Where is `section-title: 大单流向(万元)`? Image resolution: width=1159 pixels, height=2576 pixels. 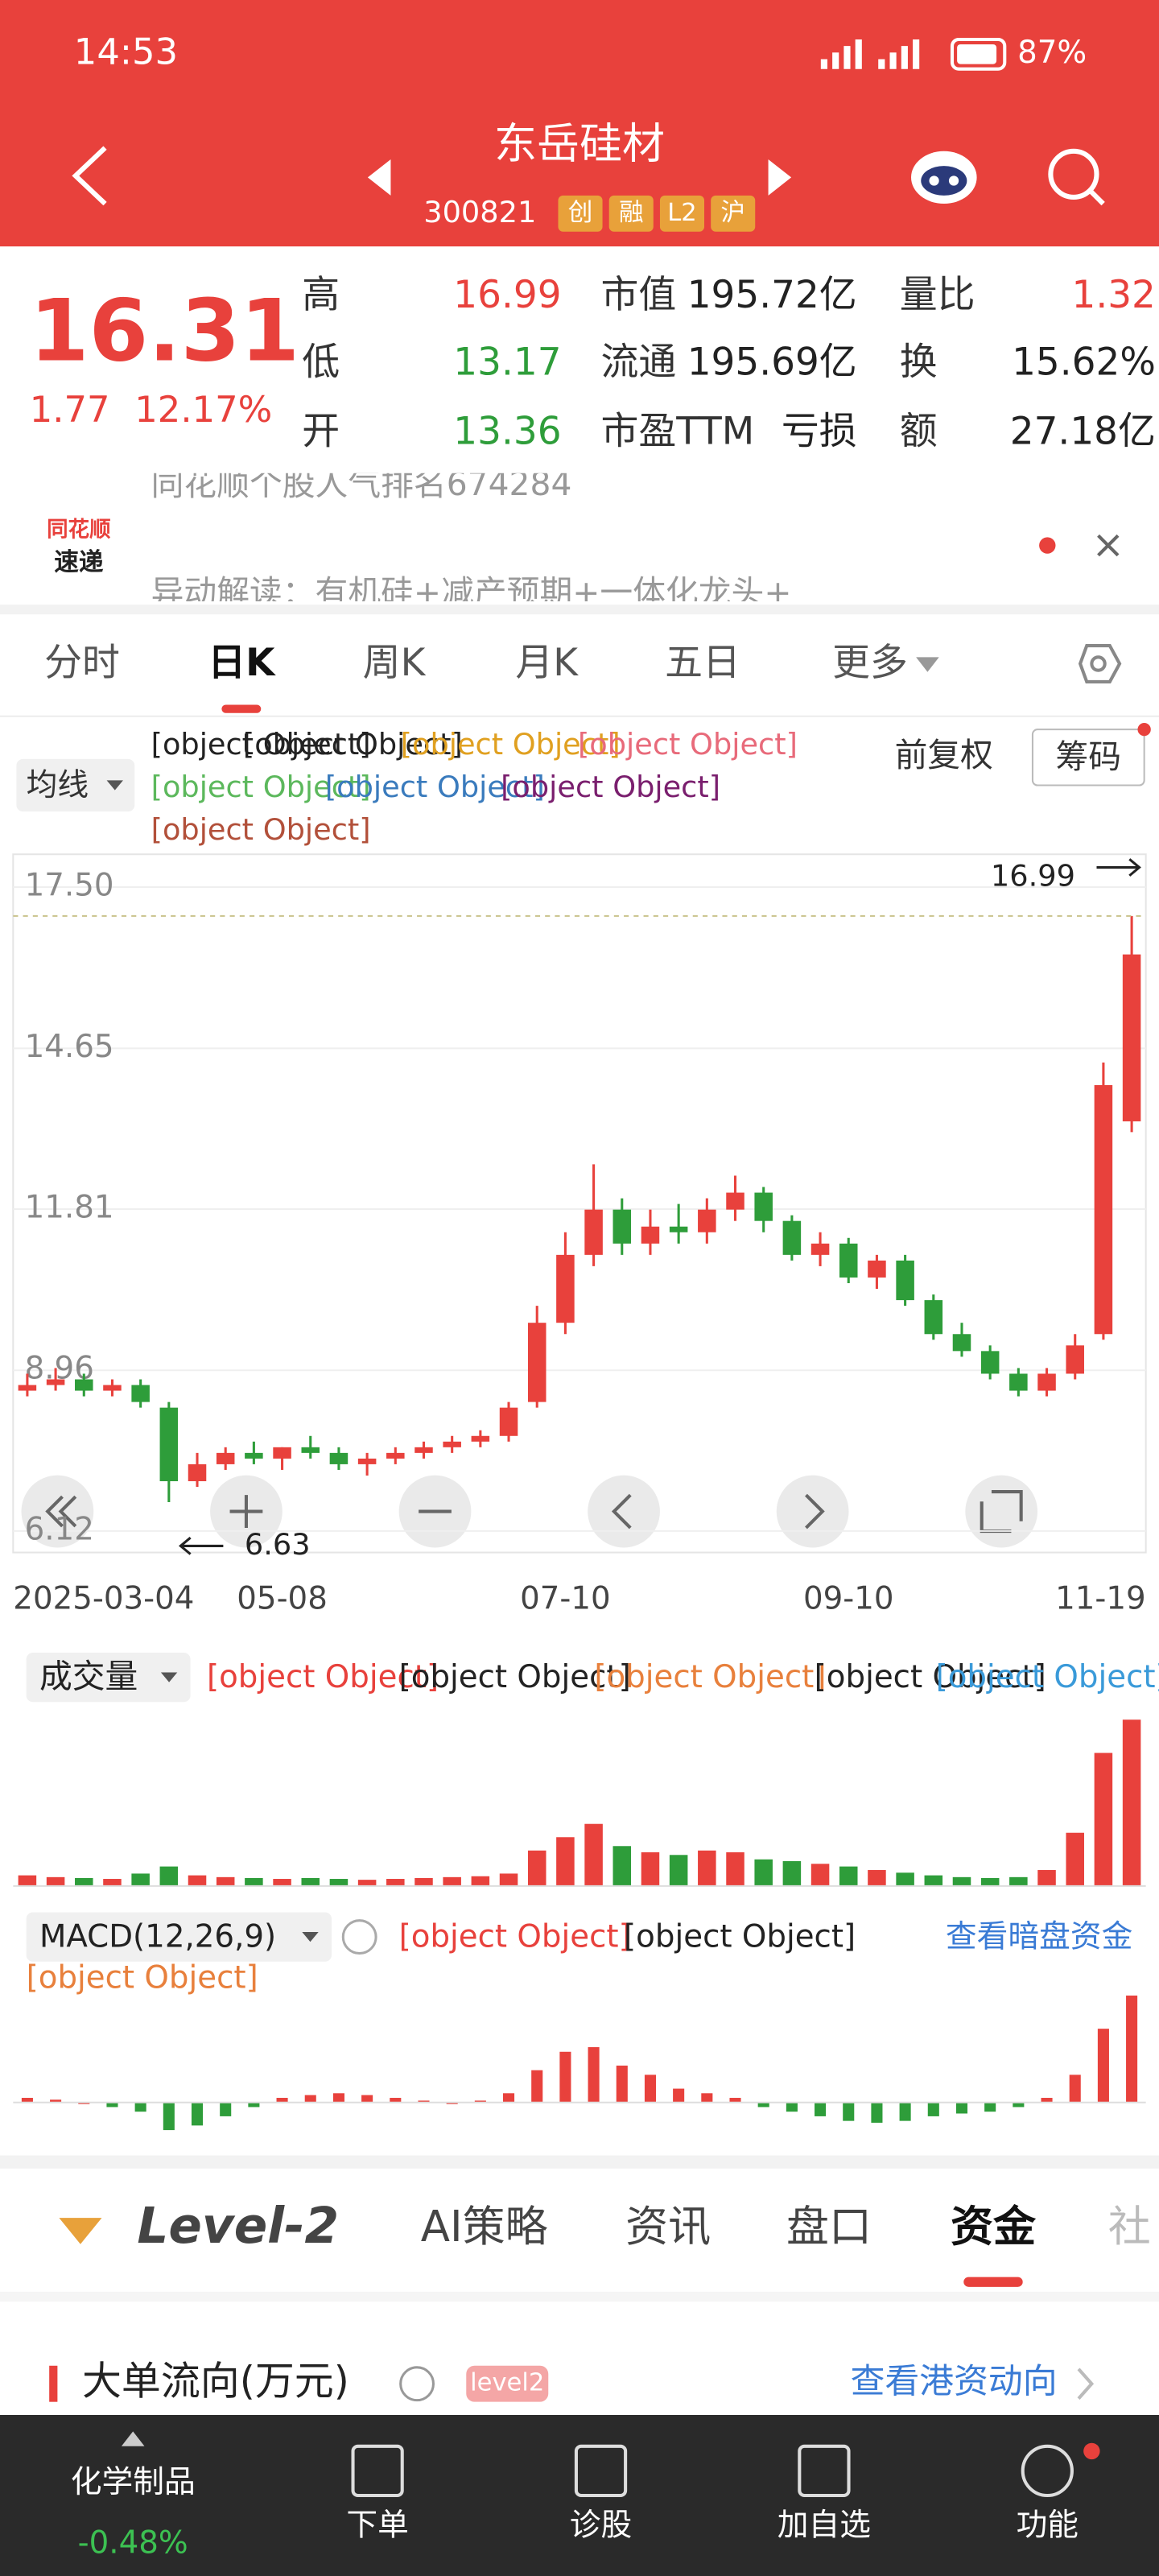 section-title: 大单流向(万元) is located at coordinates (215, 2382).